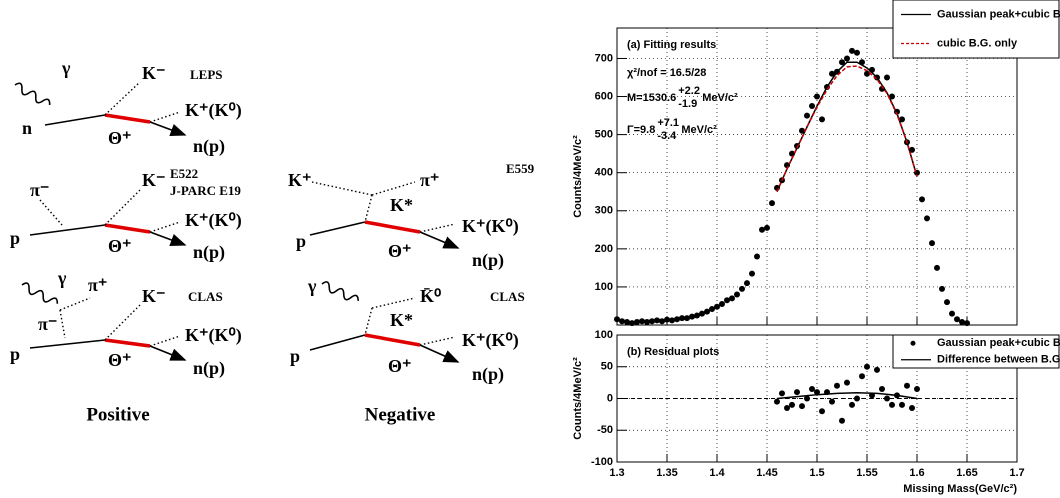  I want to click on annotation-sup: +7.1, so click(668, 123).